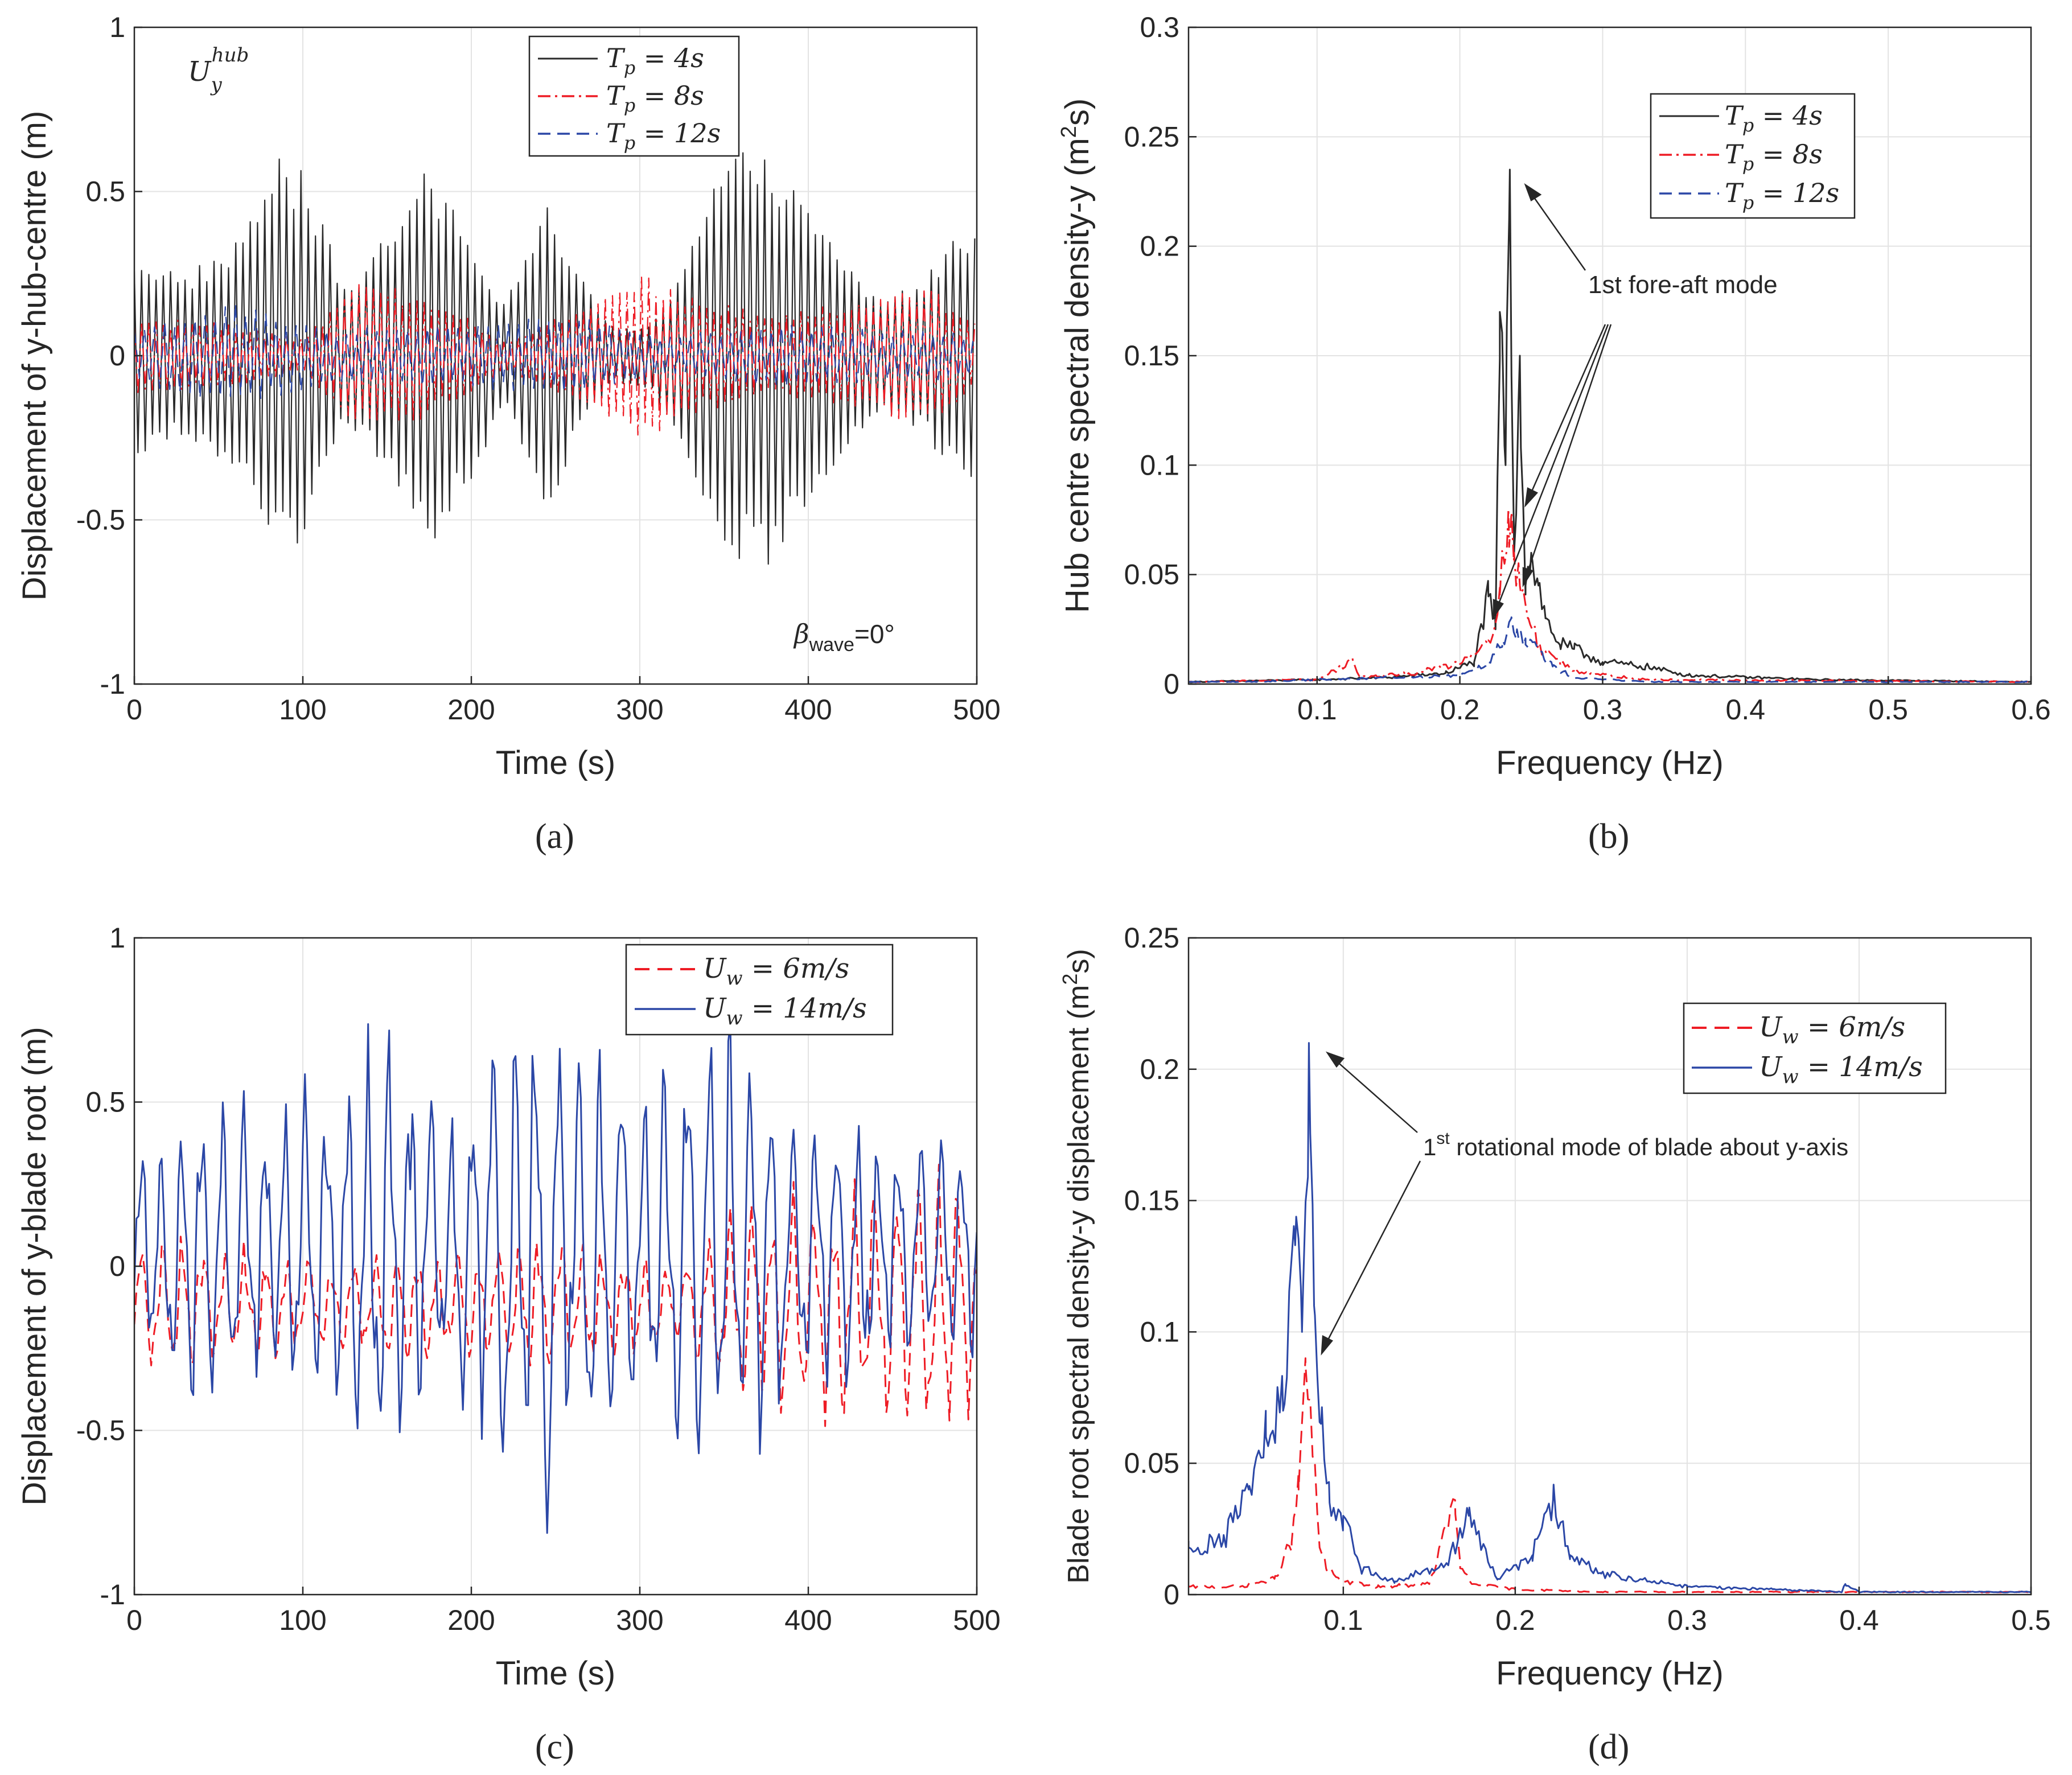 The width and height of the screenshot is (2072, 1775). I want to click on series-c, so click(555, 1278).